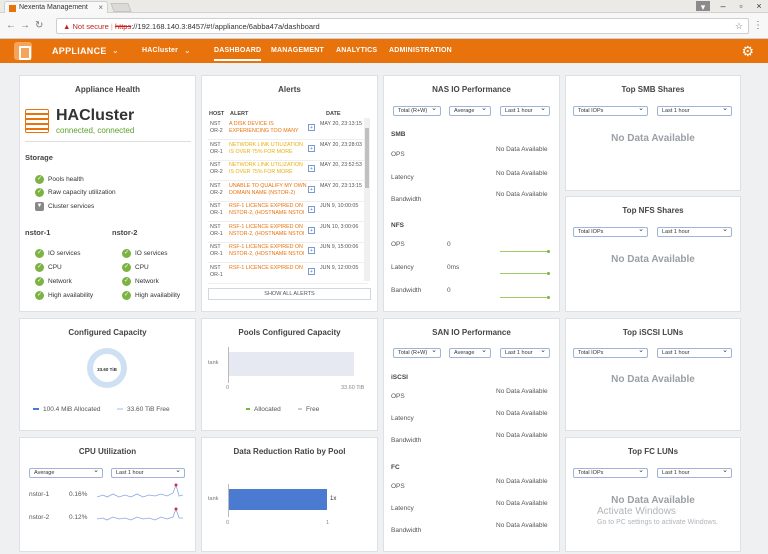 The image size is (768, 554). Describe the element at coordinates (653, 332) in the screenshot. I see `card-title: Top iSCSI LUNs` at that location.